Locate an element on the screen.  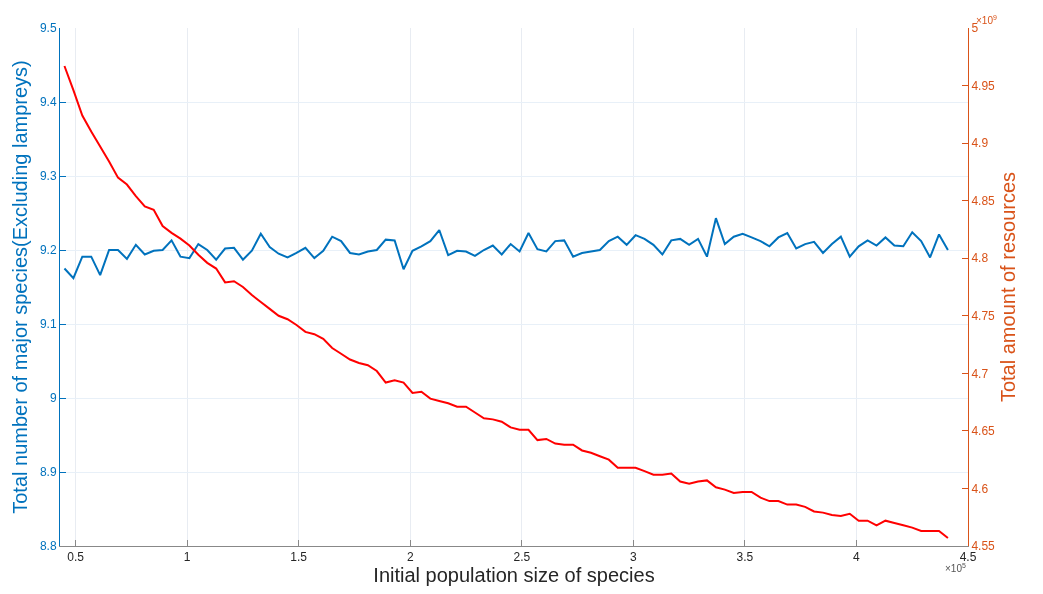
x-tick-label: 1.5 is located at coordinates (299, 557).